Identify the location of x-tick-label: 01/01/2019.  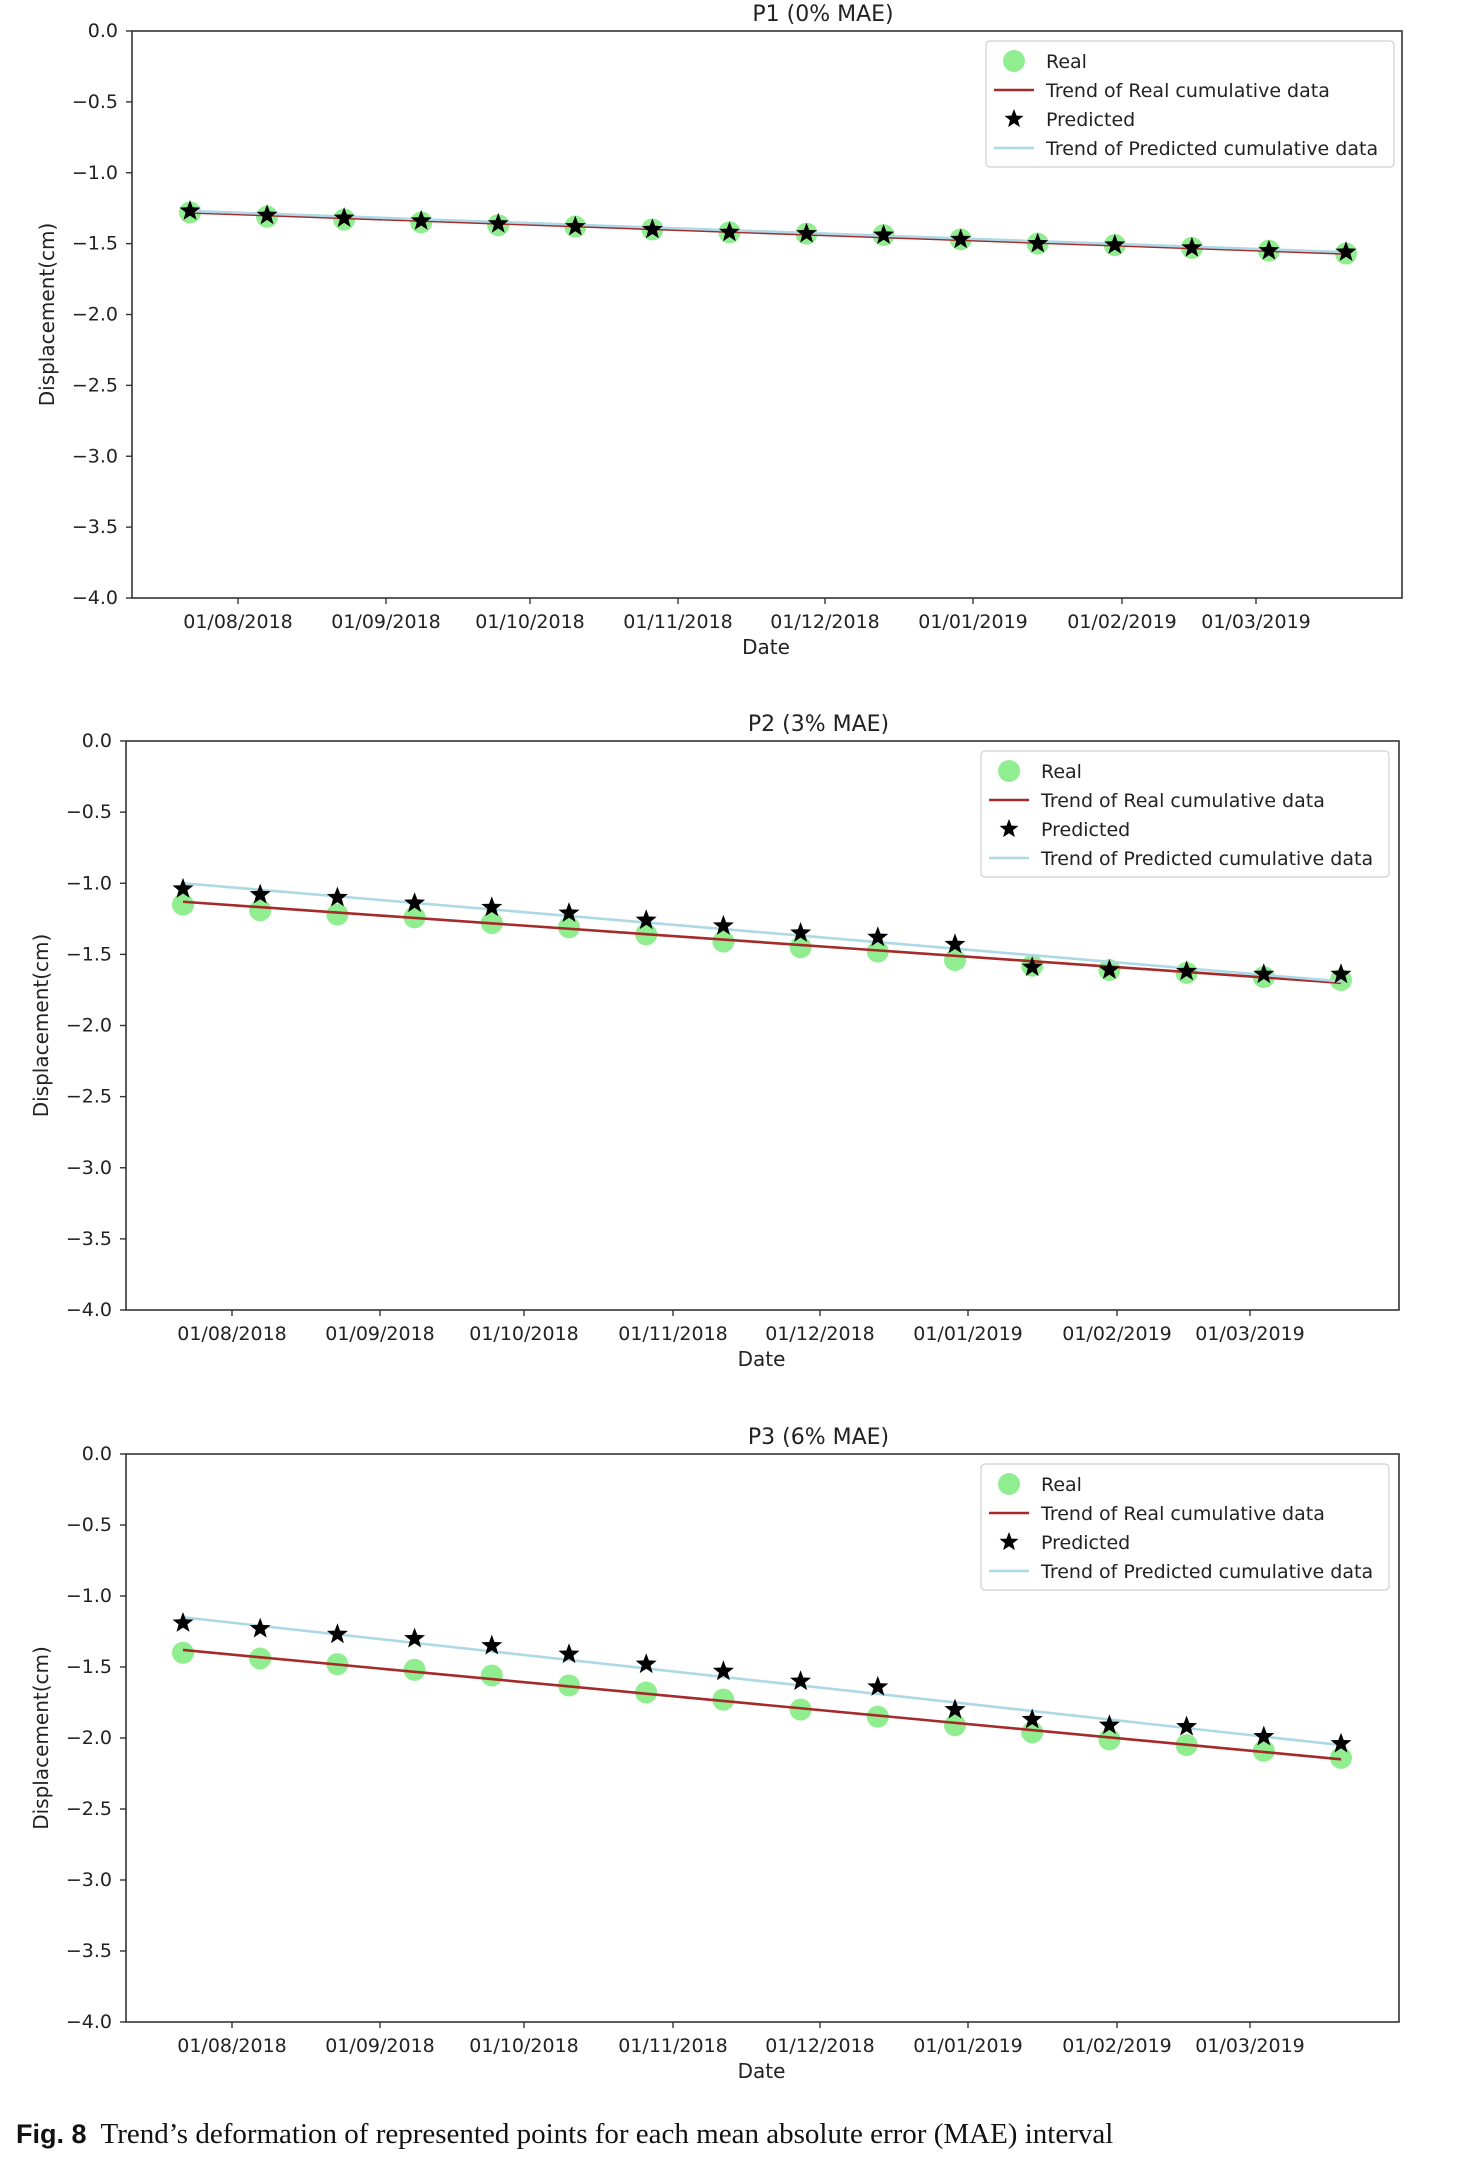
(968, 2046).